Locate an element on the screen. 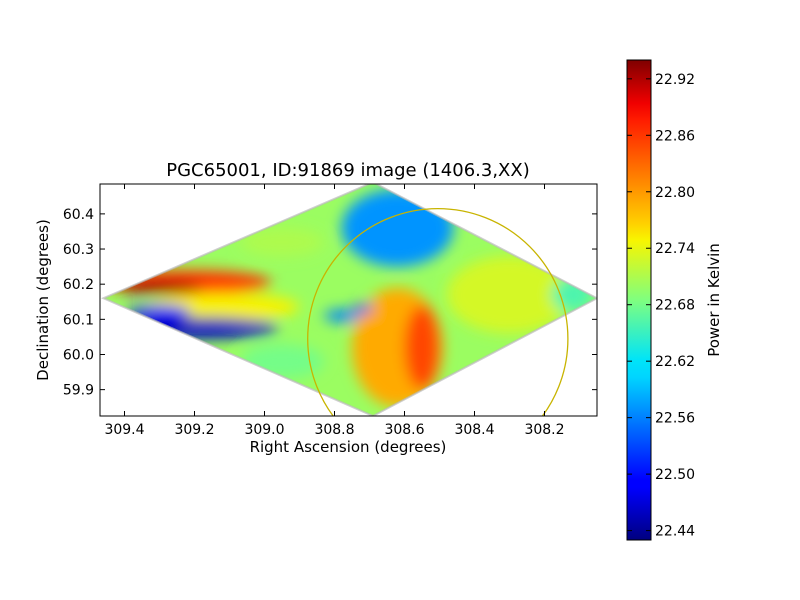 This screenshot has width=800, height=600. colorbar-label: Power in Kelvin is located at coordinates (714, 300).